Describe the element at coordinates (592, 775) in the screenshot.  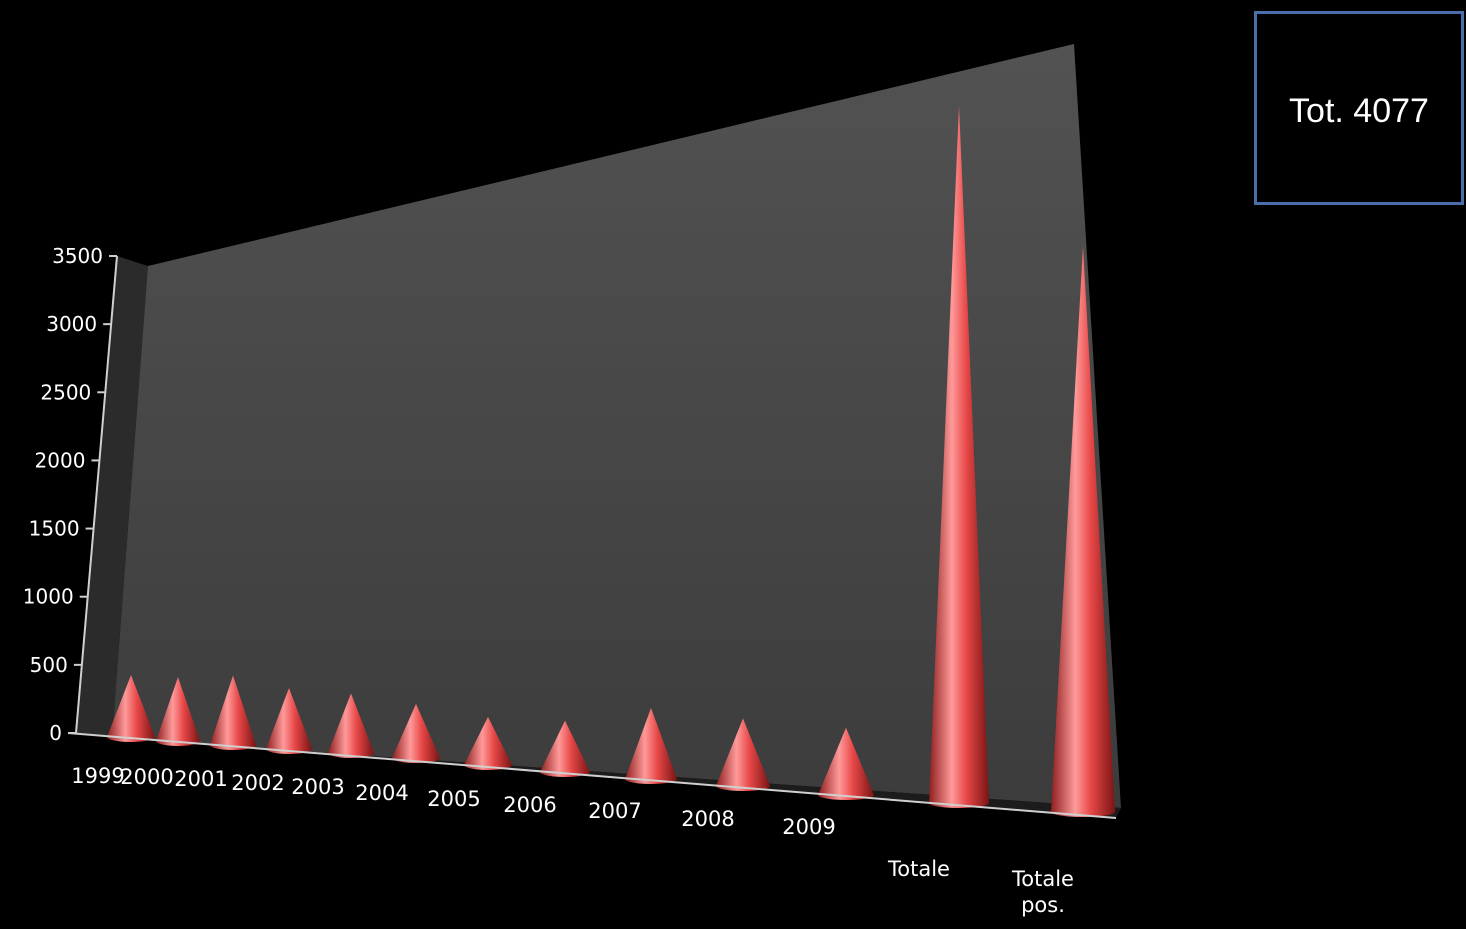
I see `x-axis-line` at that location.